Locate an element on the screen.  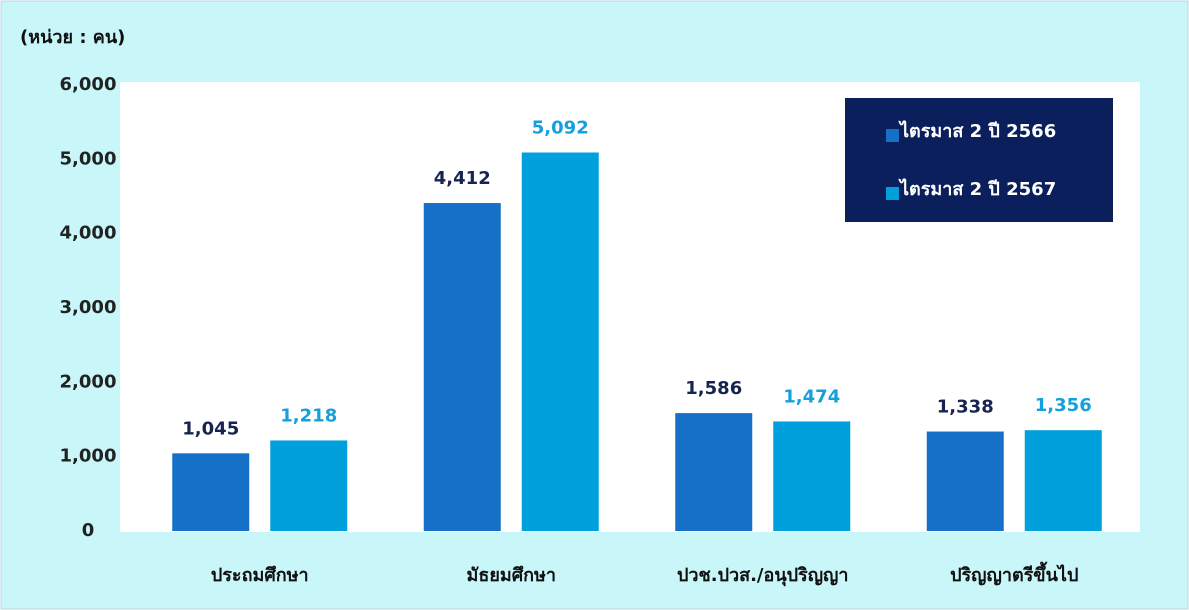
x-tick-label: ปริญญาตรีขึ้นไป is located at coordinates (1014, 573).